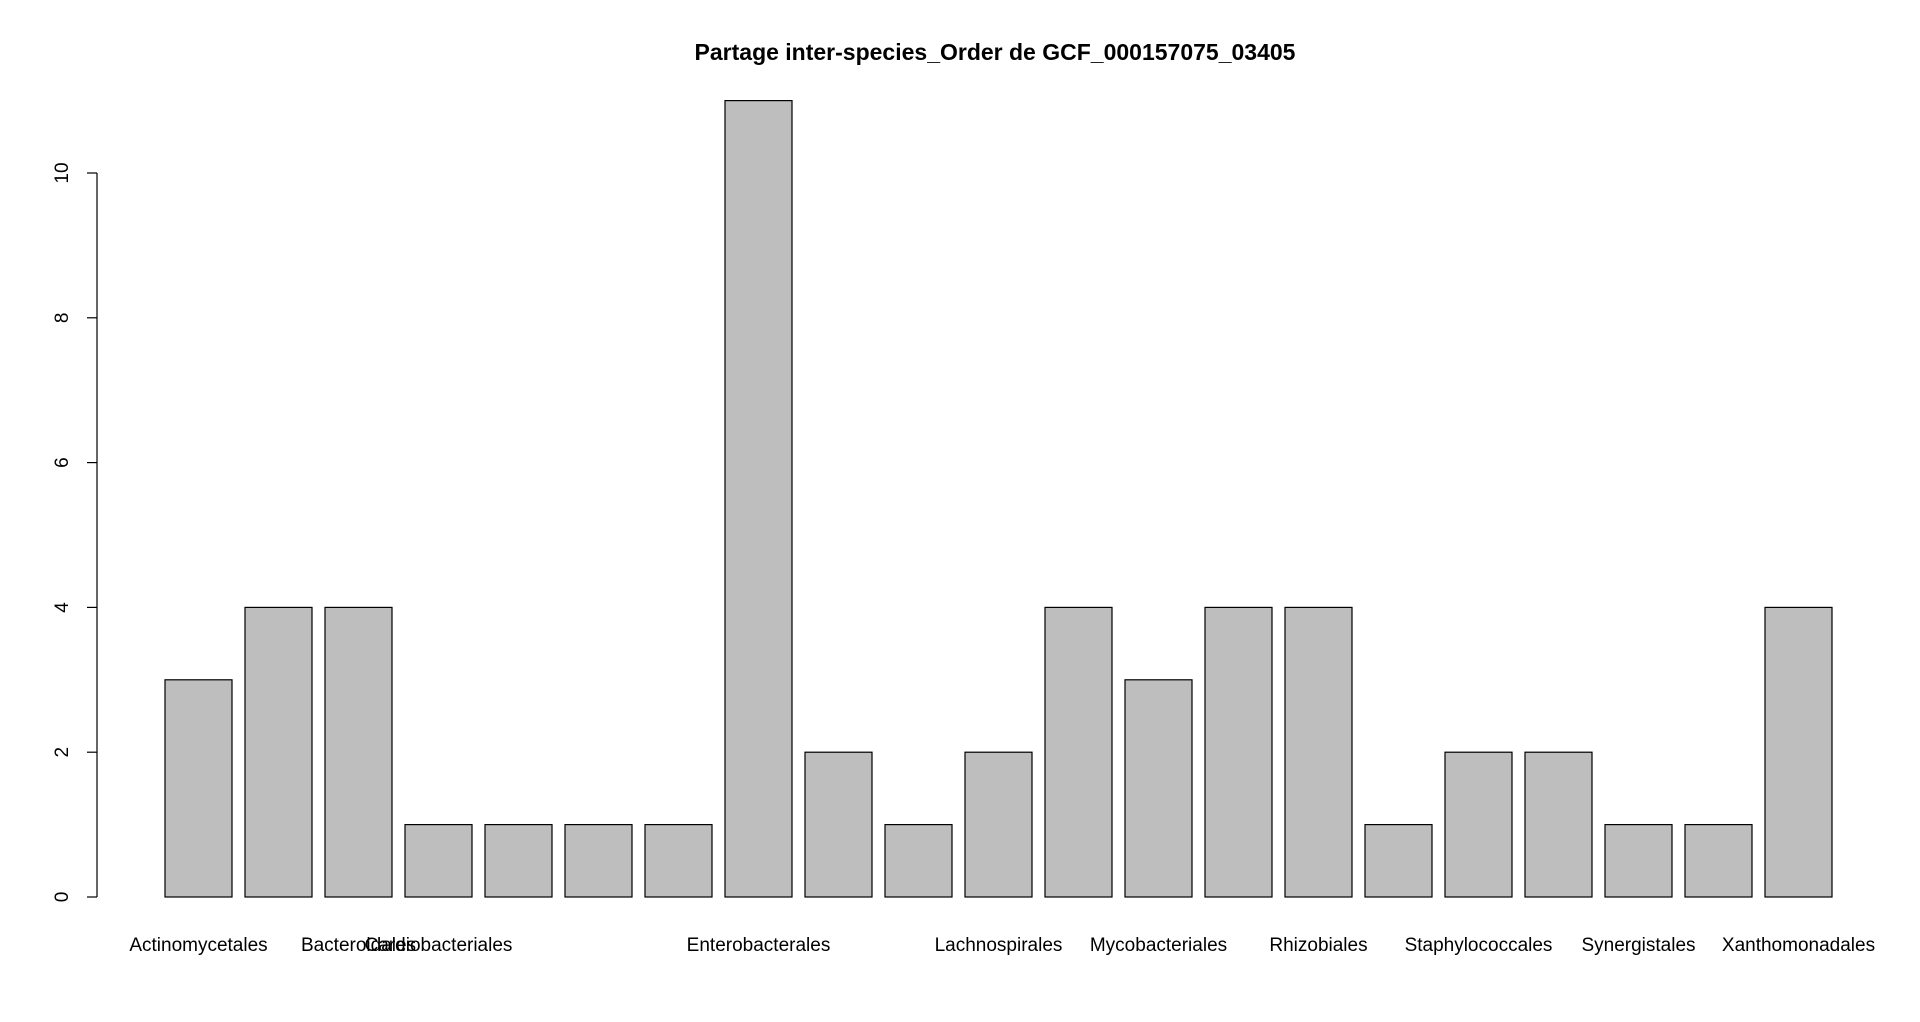  Describe the element at coordinates (62, 318) in the screenshot. I see `y-tick-label: 8` at that location.